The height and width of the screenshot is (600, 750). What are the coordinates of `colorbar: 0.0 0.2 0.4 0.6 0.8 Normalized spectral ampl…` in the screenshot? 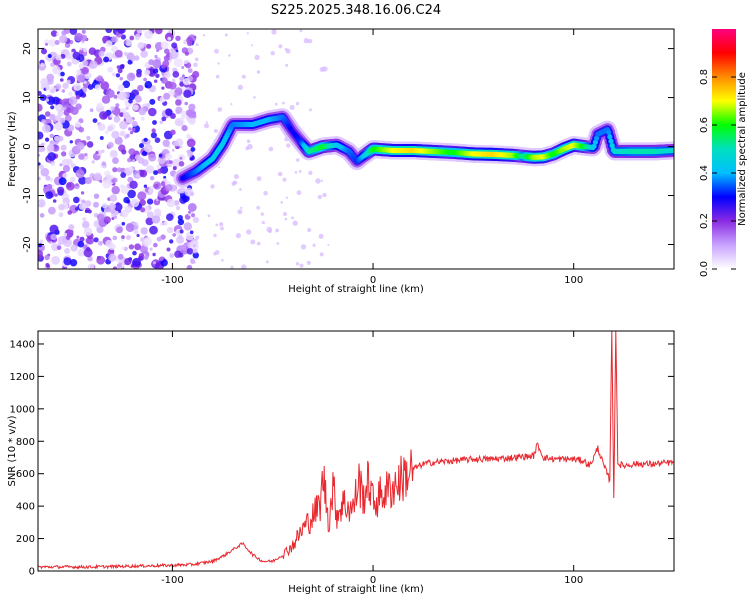 It's located at (723, 153).